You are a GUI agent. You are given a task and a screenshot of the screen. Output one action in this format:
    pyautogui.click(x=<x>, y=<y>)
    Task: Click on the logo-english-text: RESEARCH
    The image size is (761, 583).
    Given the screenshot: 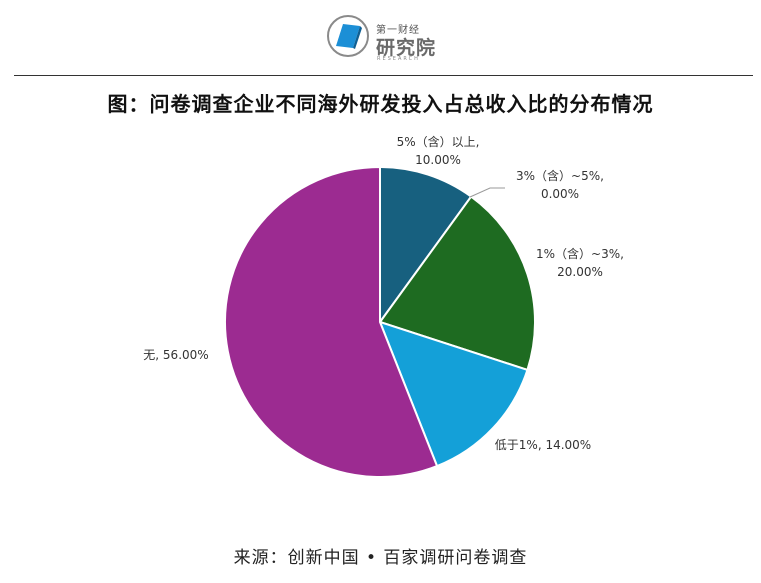 What is the action you would take?
    pyautogui.click(x=398, y=59)
    